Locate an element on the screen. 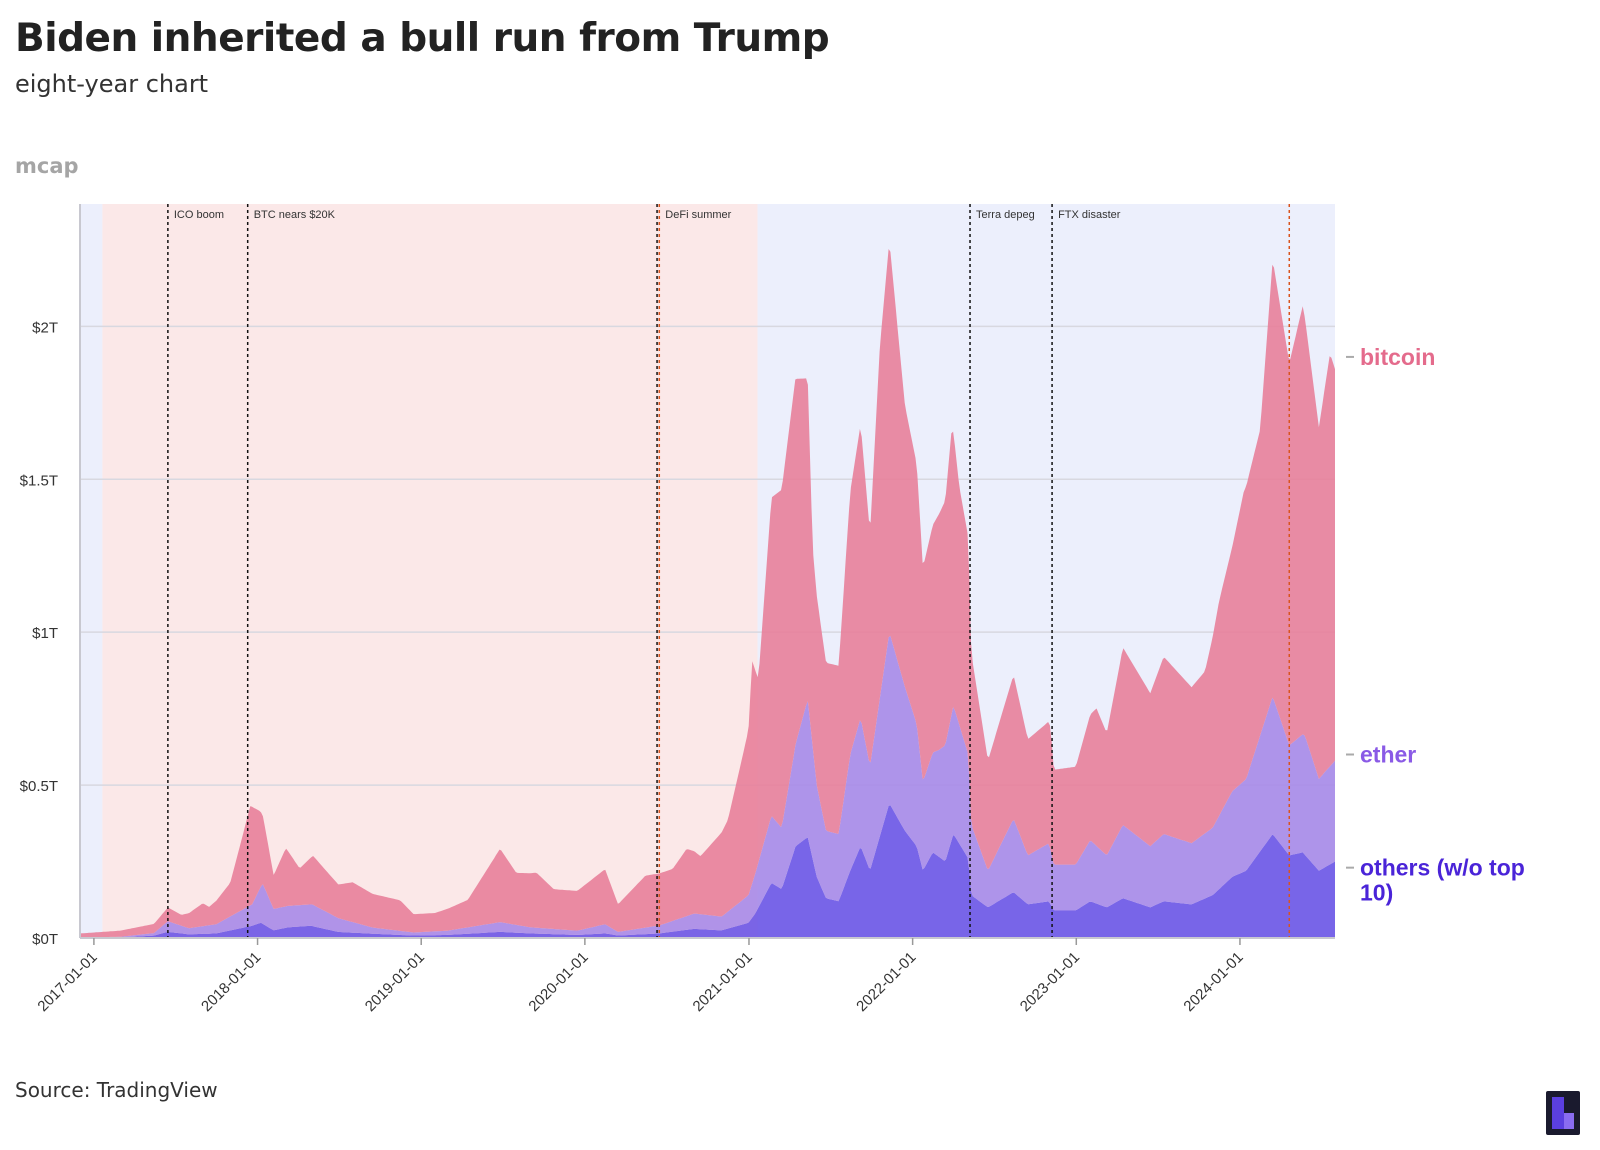 This screenshot has width=1600, height=1150. event-label: Terra depeg is located at coordinates (1005, 215).